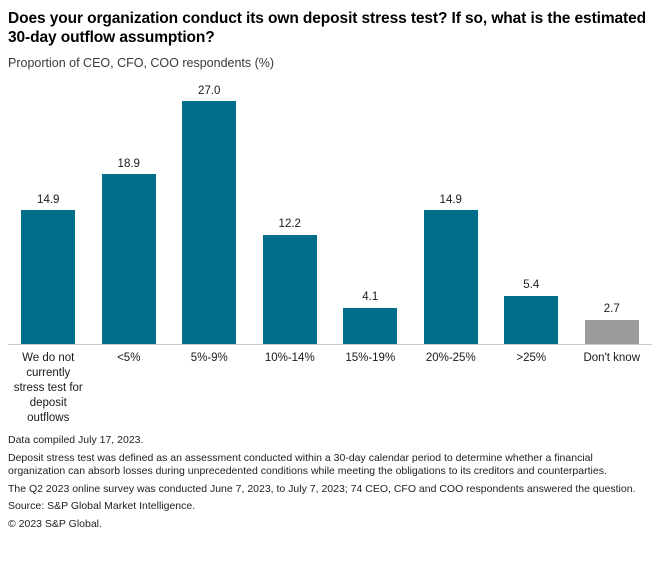 This screenshot has width=660, height=561. Describe the element at coordinates (129, 358) in the screenshot. I see `x-axis-category-label: <5%` at that location.